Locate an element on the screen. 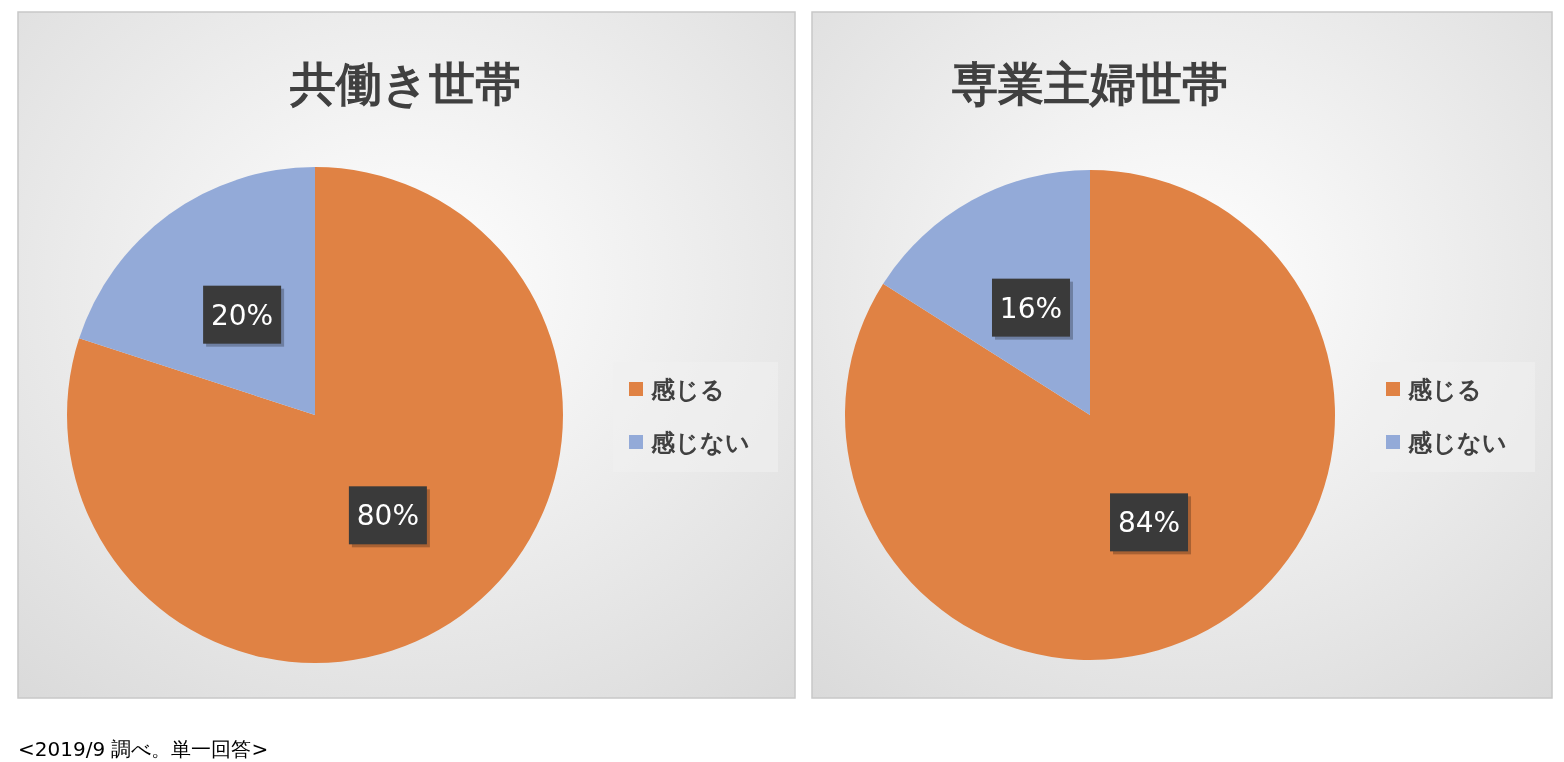 Image resolution: width=1564 pixels, height=762 pixels. chart-title: 共働き世帯 is located at coordinates (404, 84).